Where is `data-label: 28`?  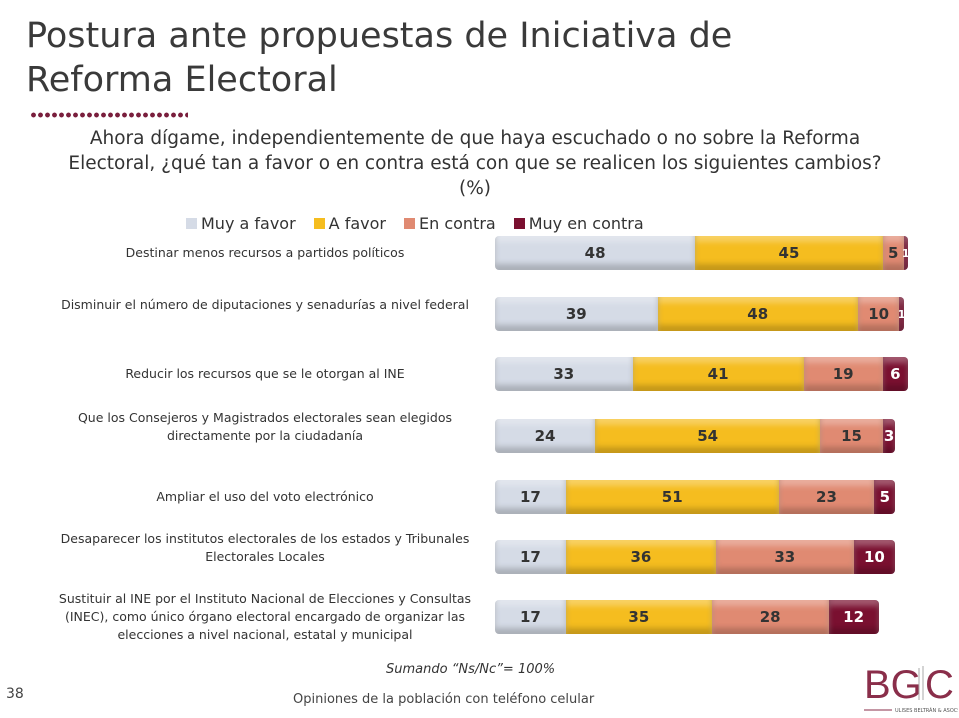 data-label: 28 is located at coordinates (770, 617).